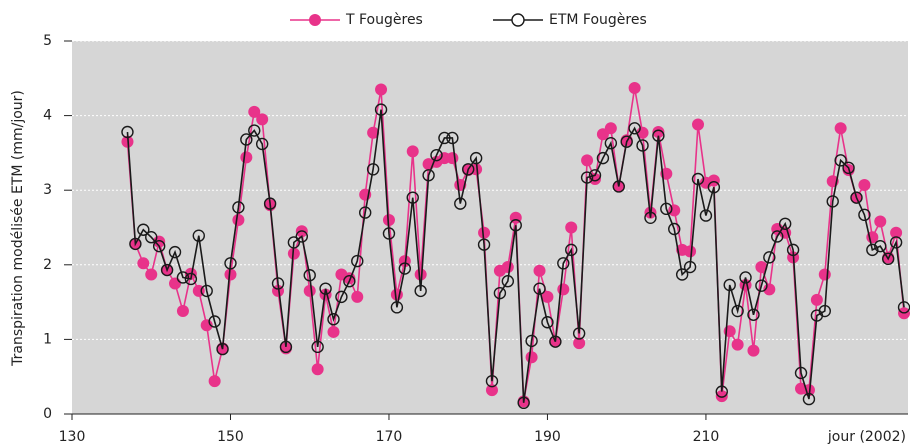 This screenshot has width=910, height=447. I want to click on y-tick-label: 0, so click(47, 414).